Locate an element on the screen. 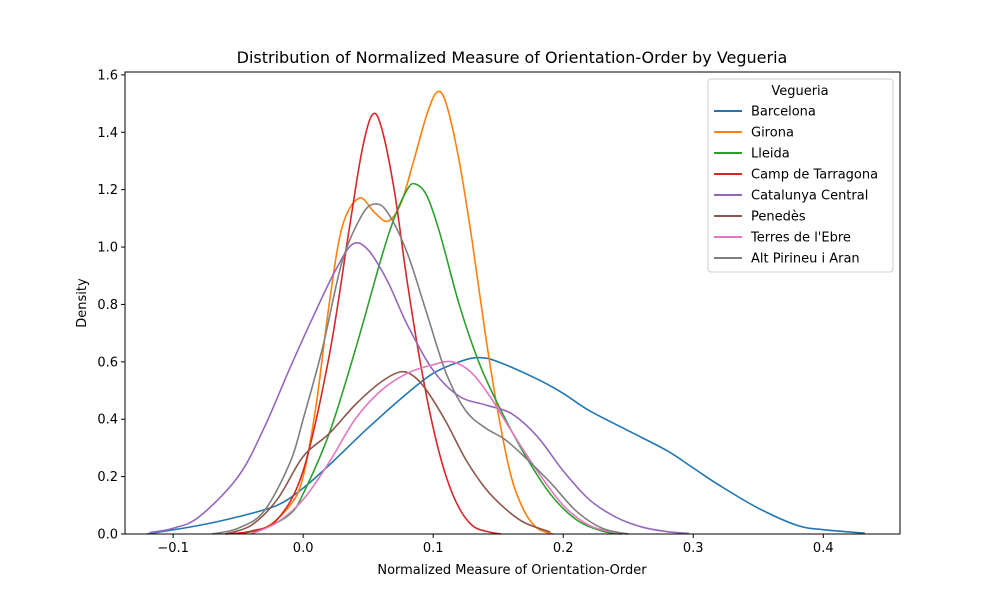  legend-item: Terres de l'Ebre is located at coordinates (782, 238).